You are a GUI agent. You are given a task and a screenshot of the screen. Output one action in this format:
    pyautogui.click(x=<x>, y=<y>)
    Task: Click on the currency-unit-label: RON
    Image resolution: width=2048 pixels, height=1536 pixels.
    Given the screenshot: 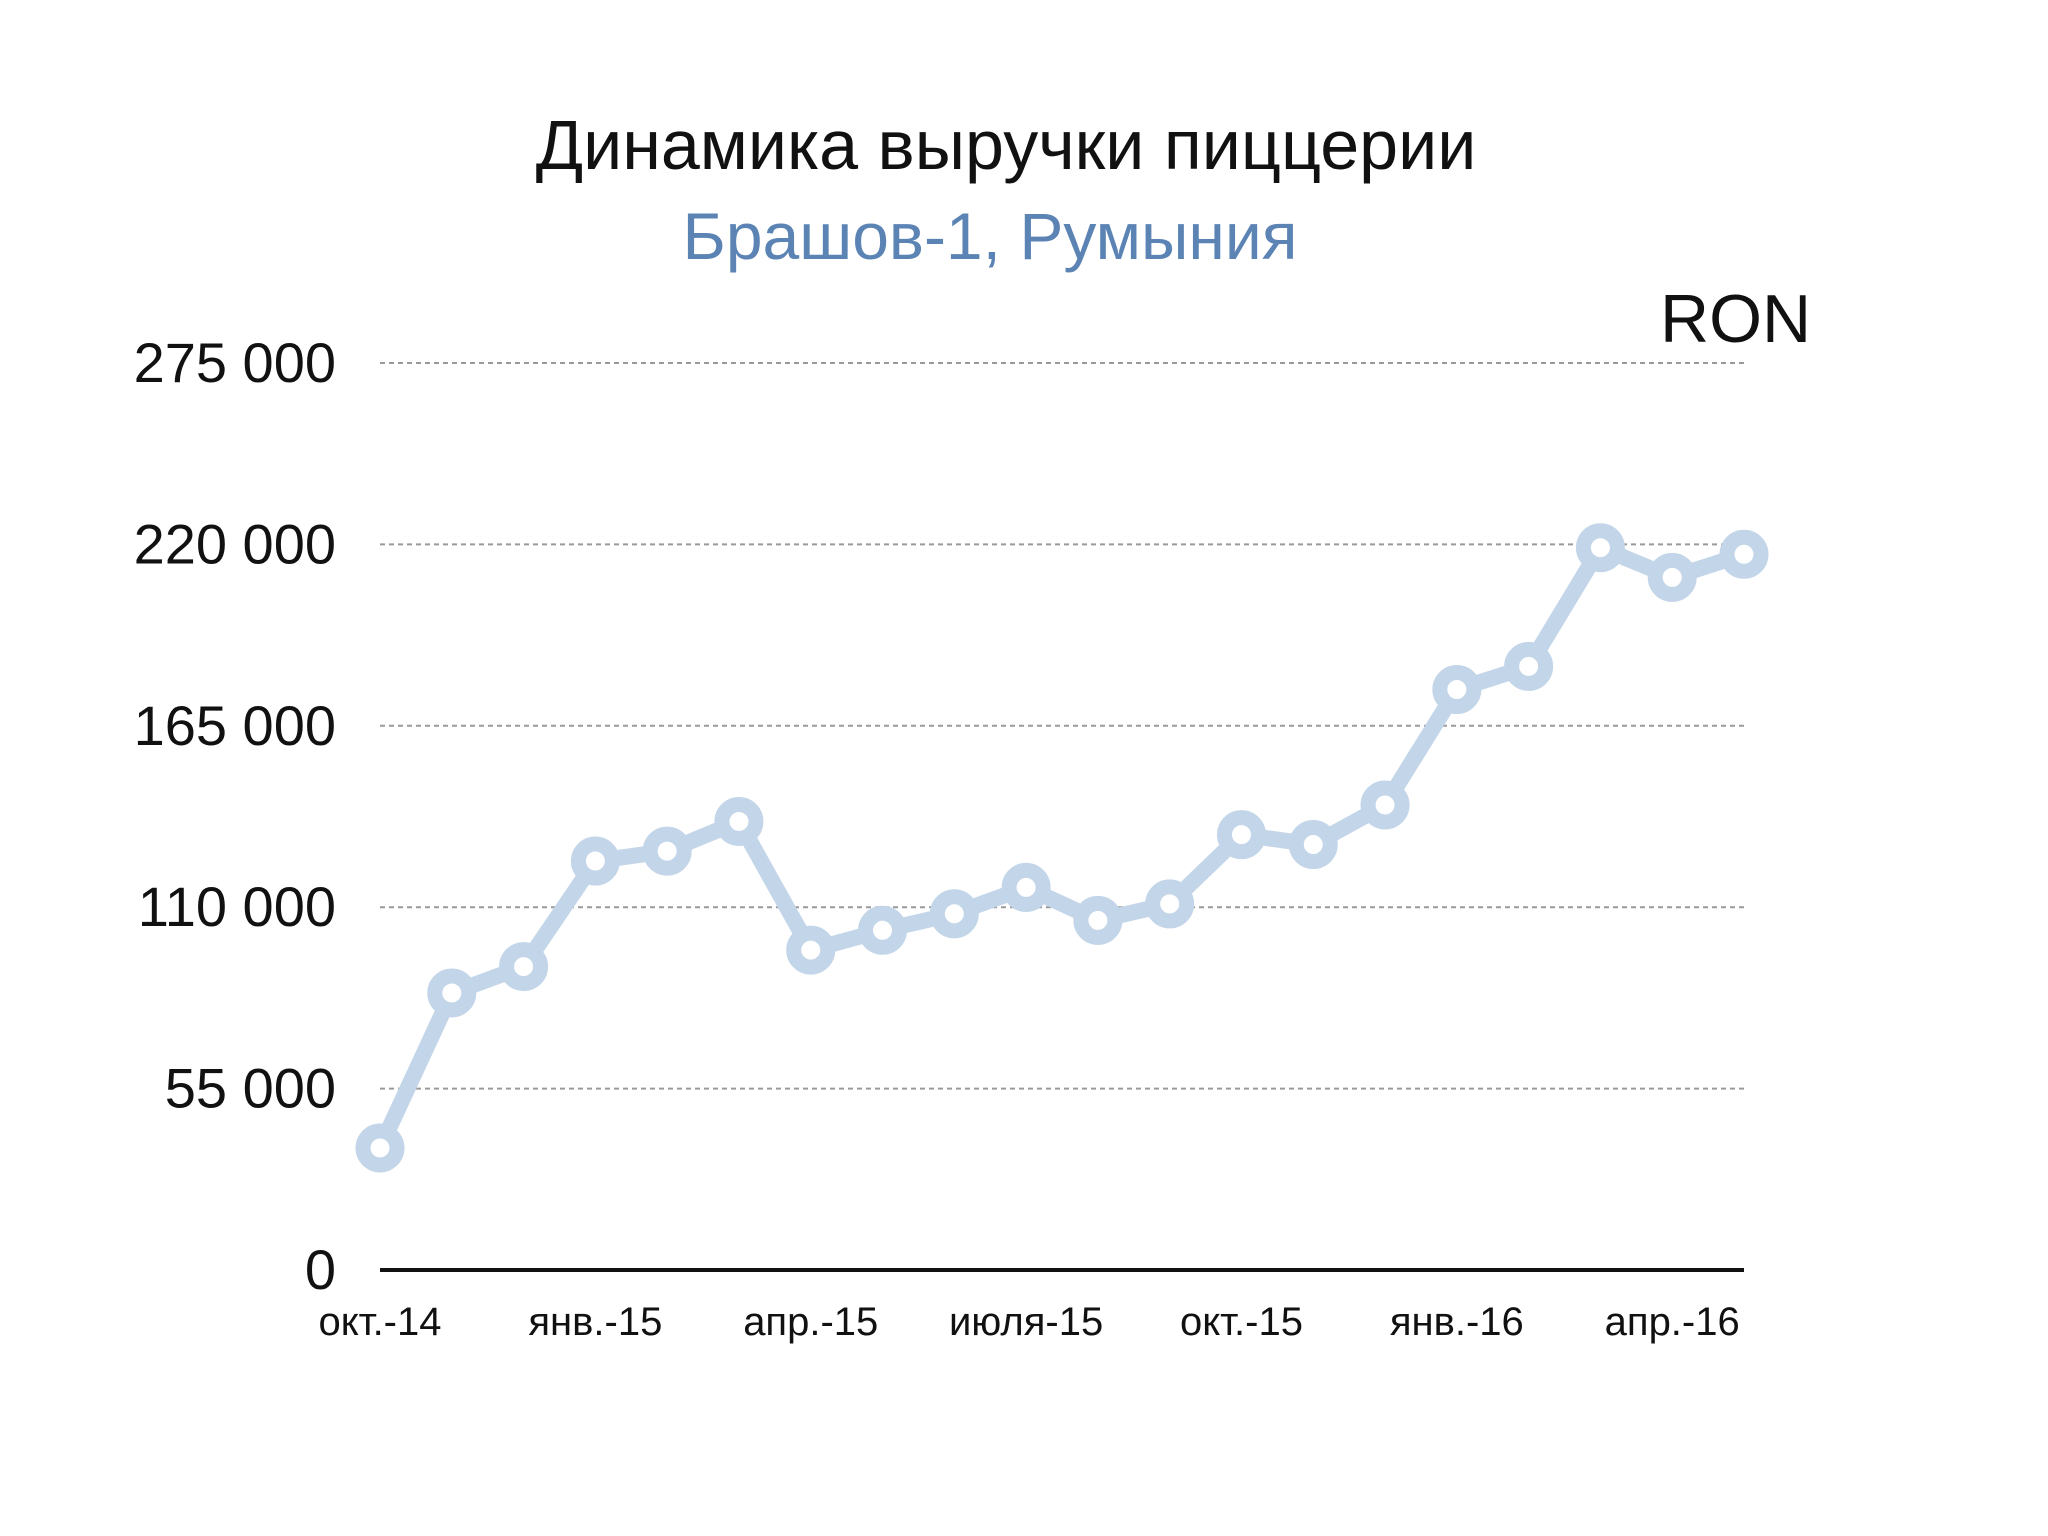 What is the action you would take?
    pyautogui.click(x=1736, y=319)
    